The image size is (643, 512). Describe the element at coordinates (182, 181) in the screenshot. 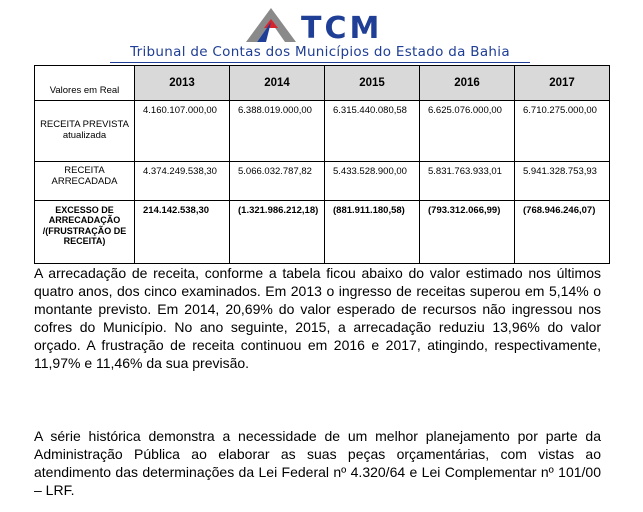

I see `table-cell: 4.374.249.538,30` at that location.